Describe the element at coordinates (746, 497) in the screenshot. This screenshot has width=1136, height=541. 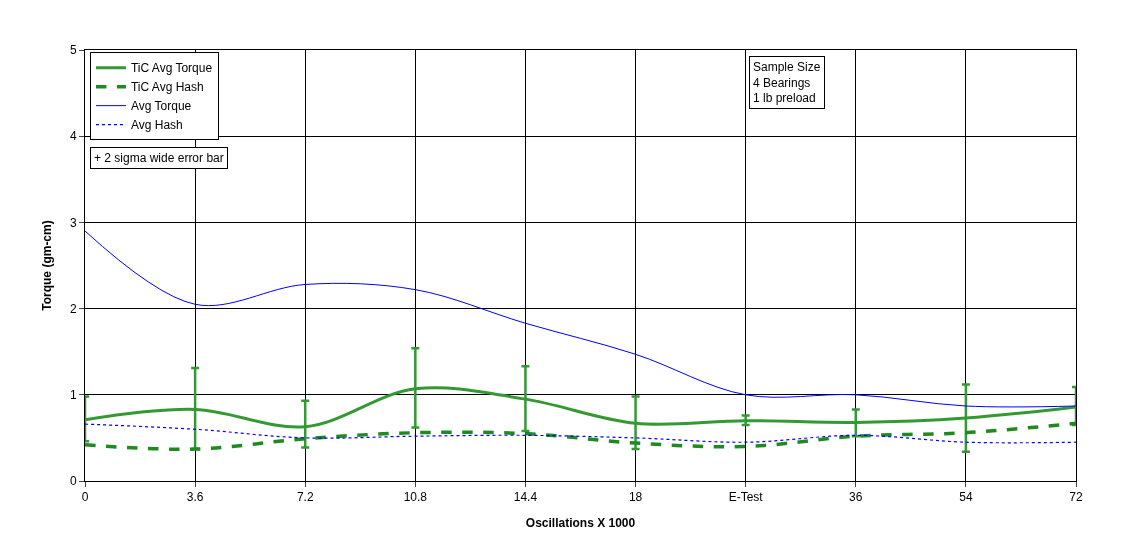
I see `x-tick-label: E-Test` at that location.